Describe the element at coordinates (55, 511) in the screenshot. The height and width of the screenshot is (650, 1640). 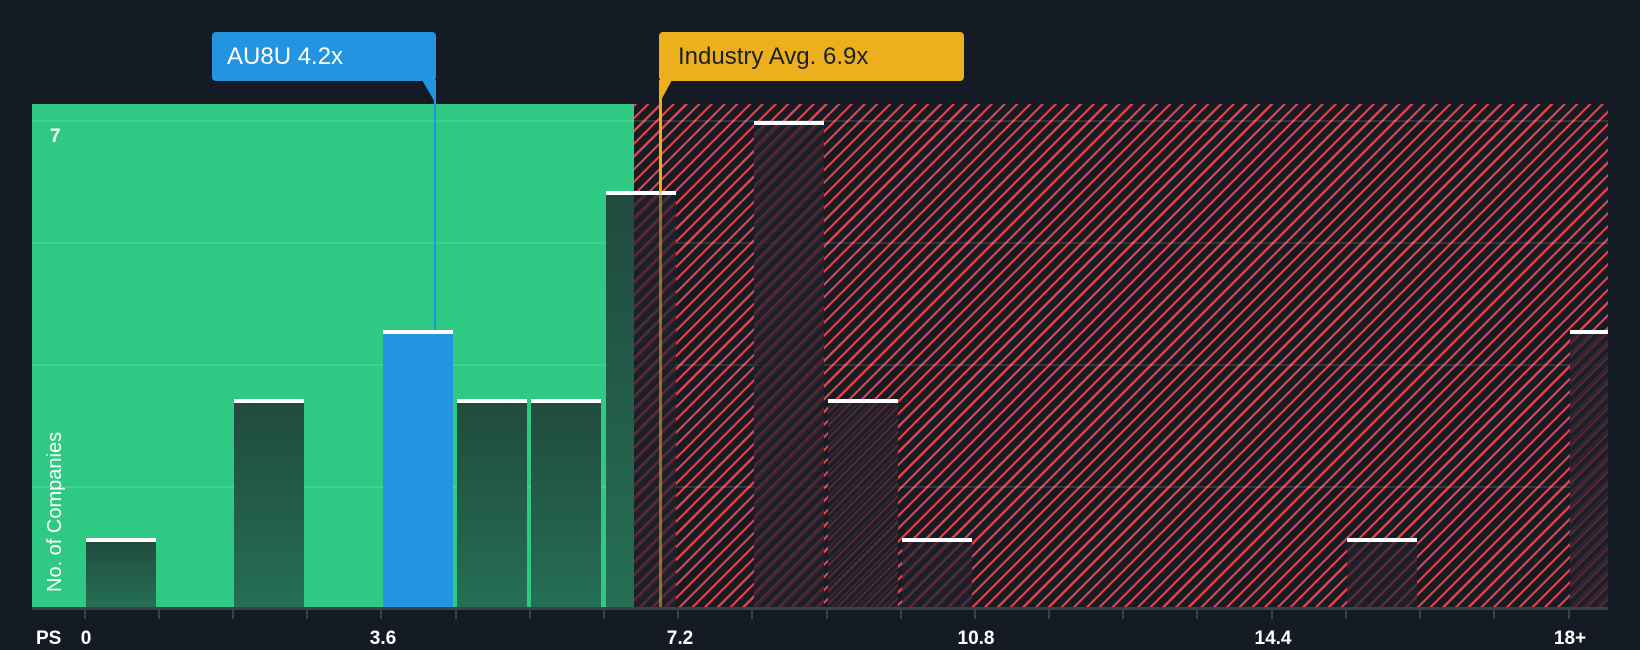
I see `y-axis-label: No. of Companies` at that location.